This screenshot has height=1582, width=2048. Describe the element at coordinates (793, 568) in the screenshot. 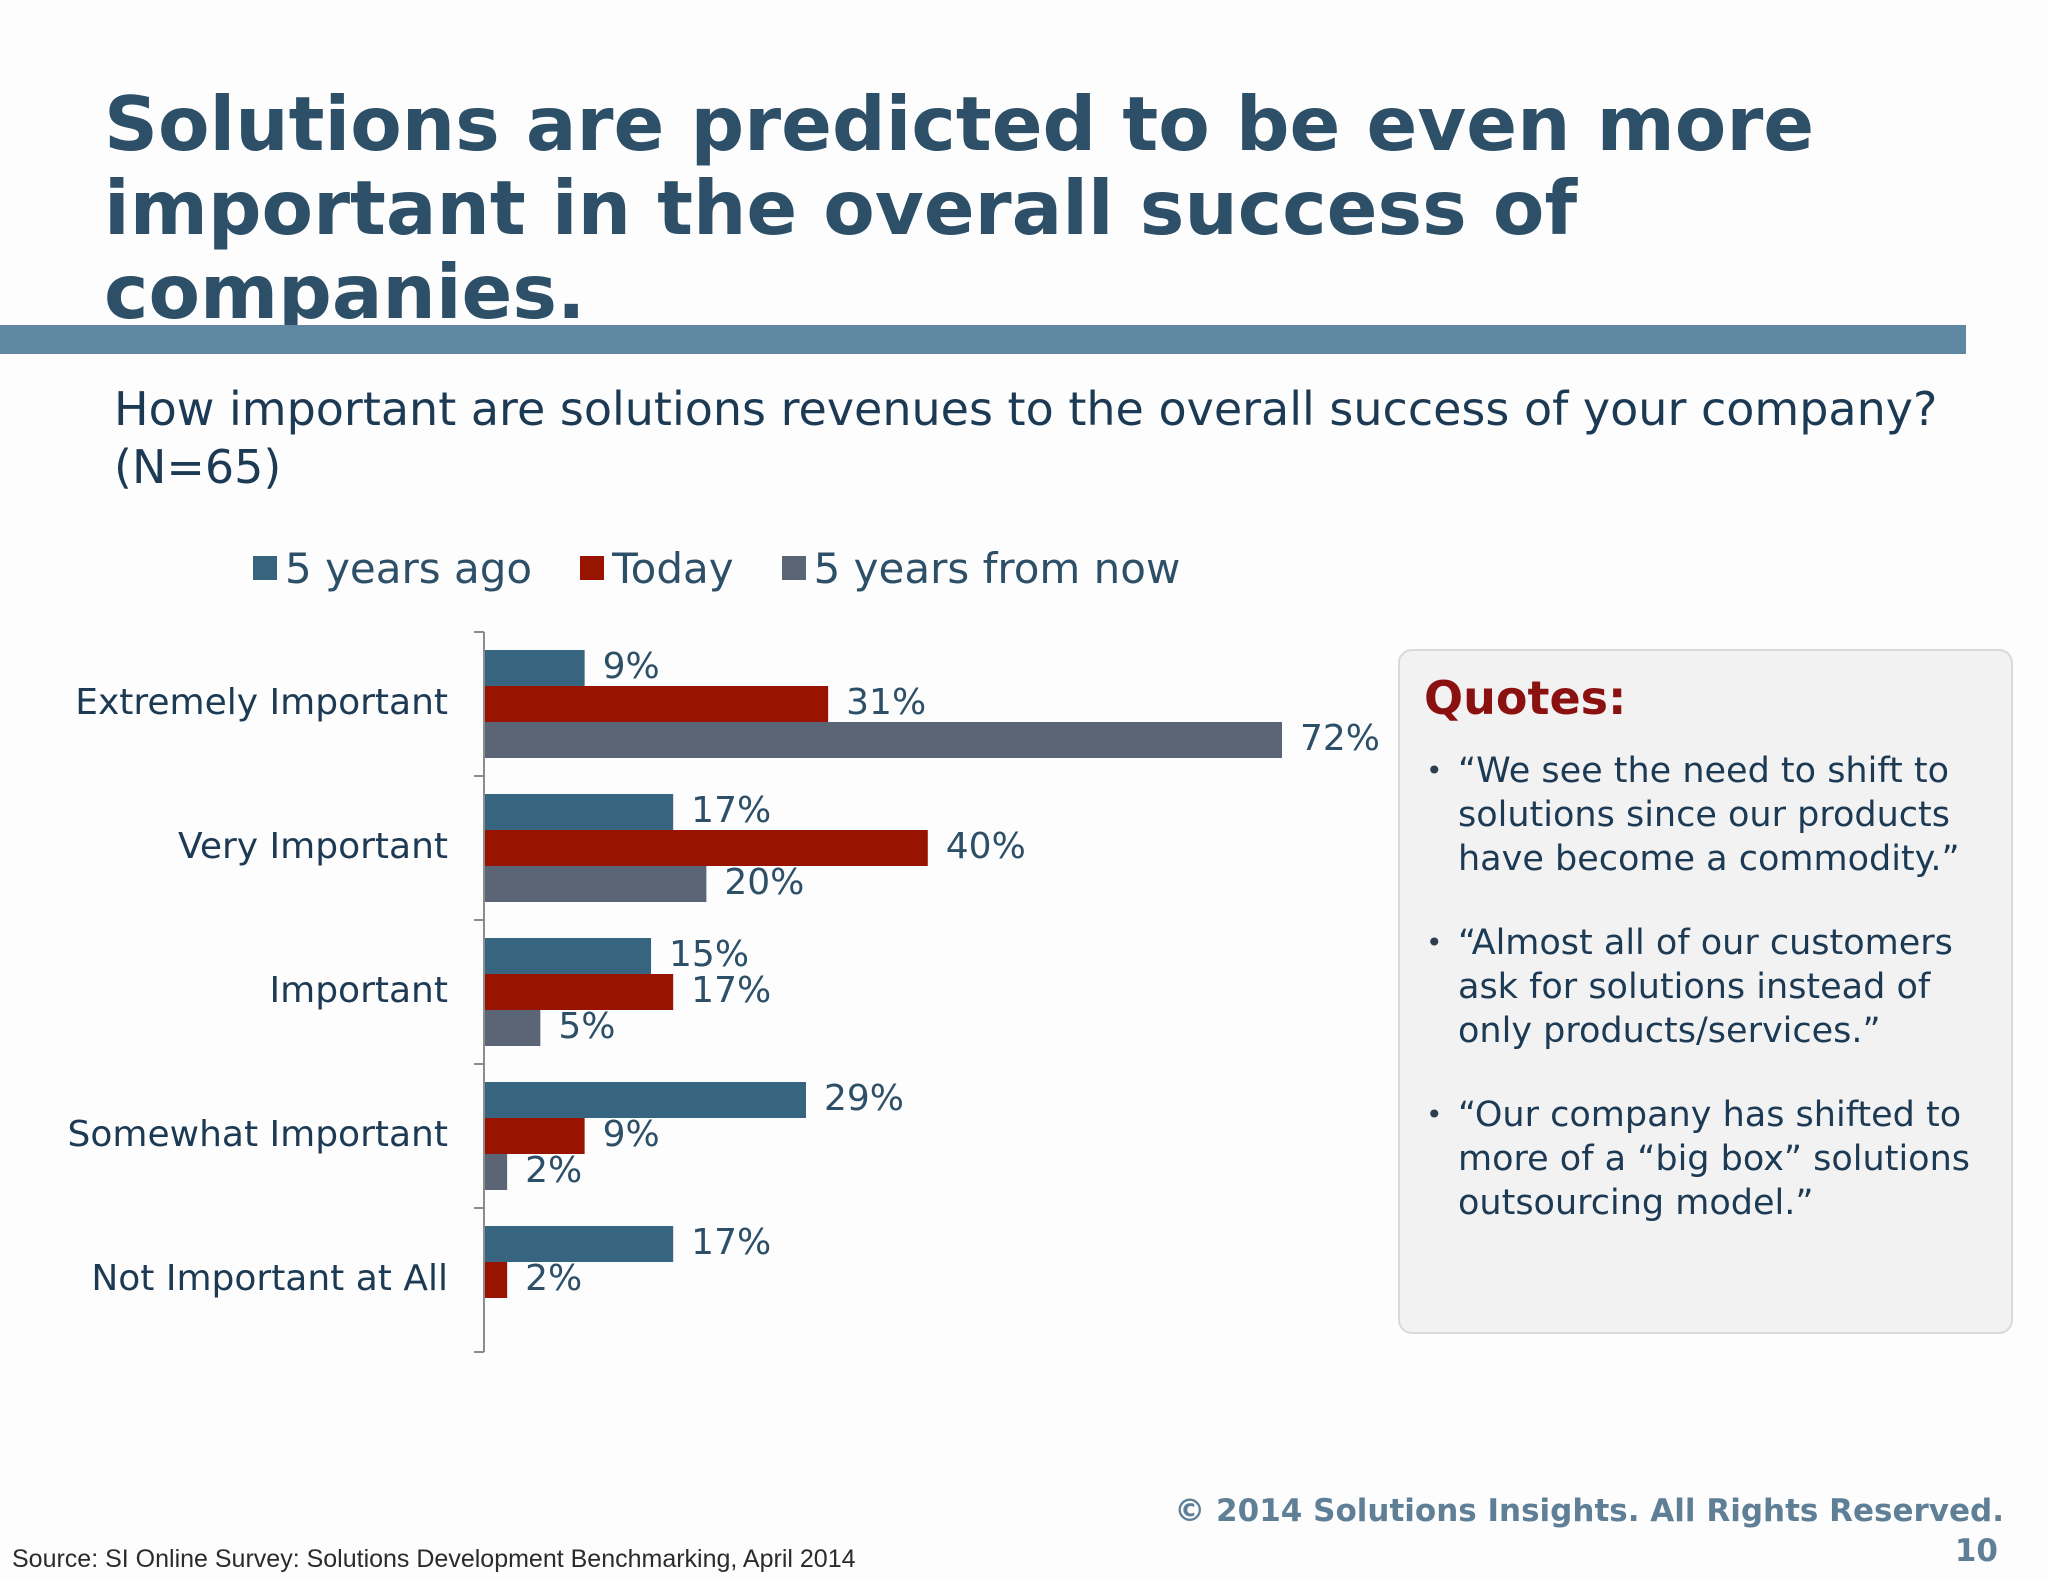

I see `legend-swatch-5-years-from-now` at that location.